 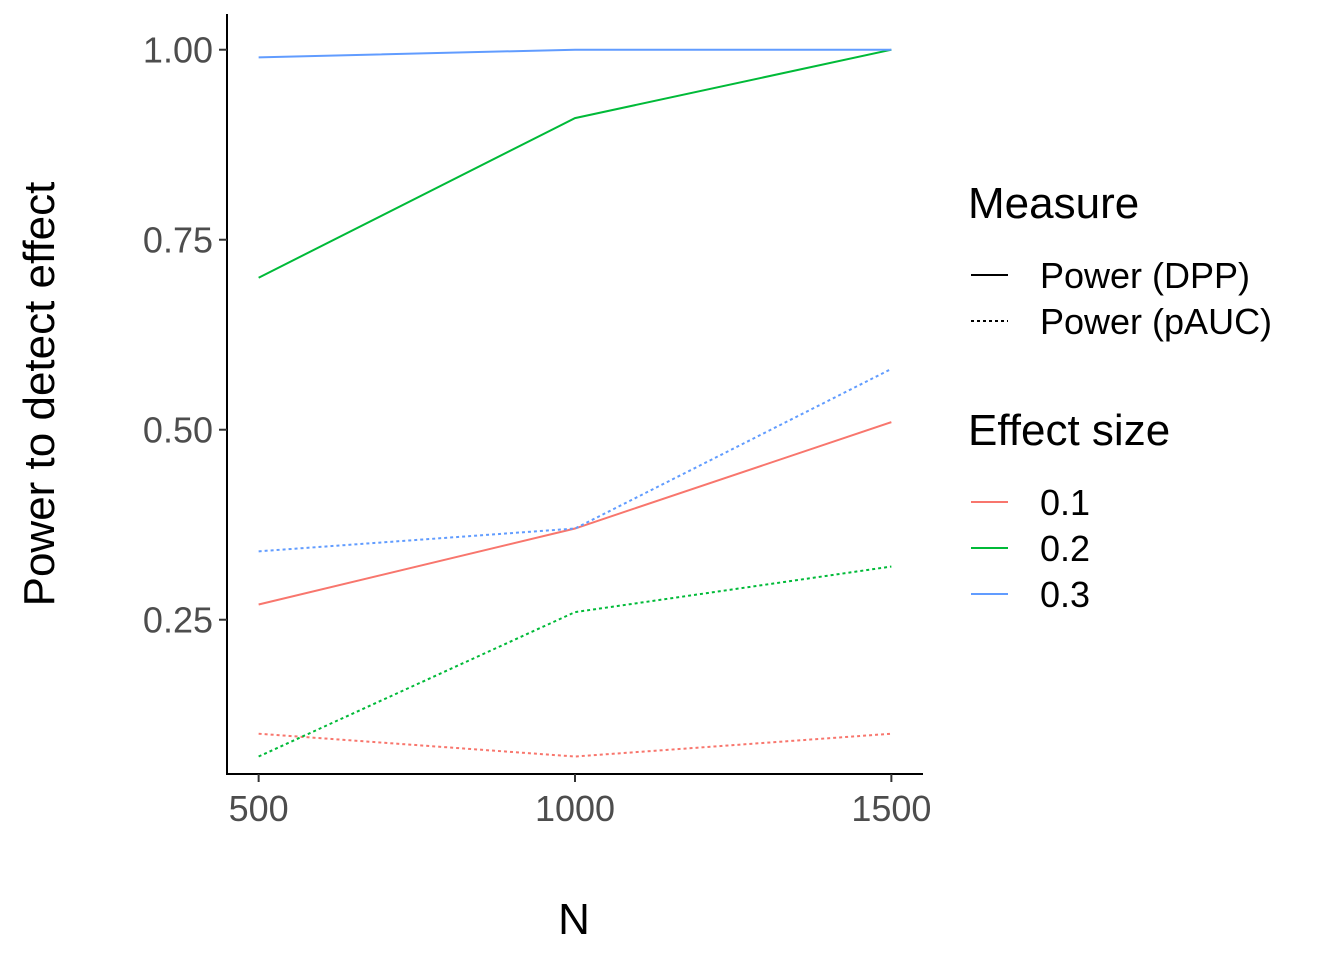 I want to click on x-axis-title: N, so click(x=574, y=919).